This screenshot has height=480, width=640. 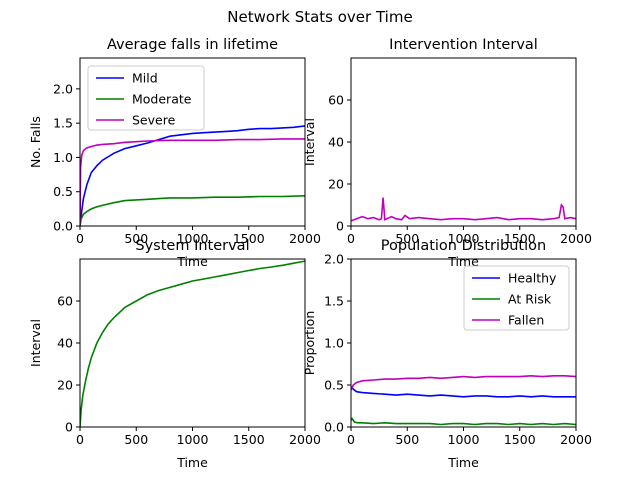 What do you see at coordinates (526, 320) in the screenshot?
I see `legend-entry: Fallen` at bounding box center [526, 320].